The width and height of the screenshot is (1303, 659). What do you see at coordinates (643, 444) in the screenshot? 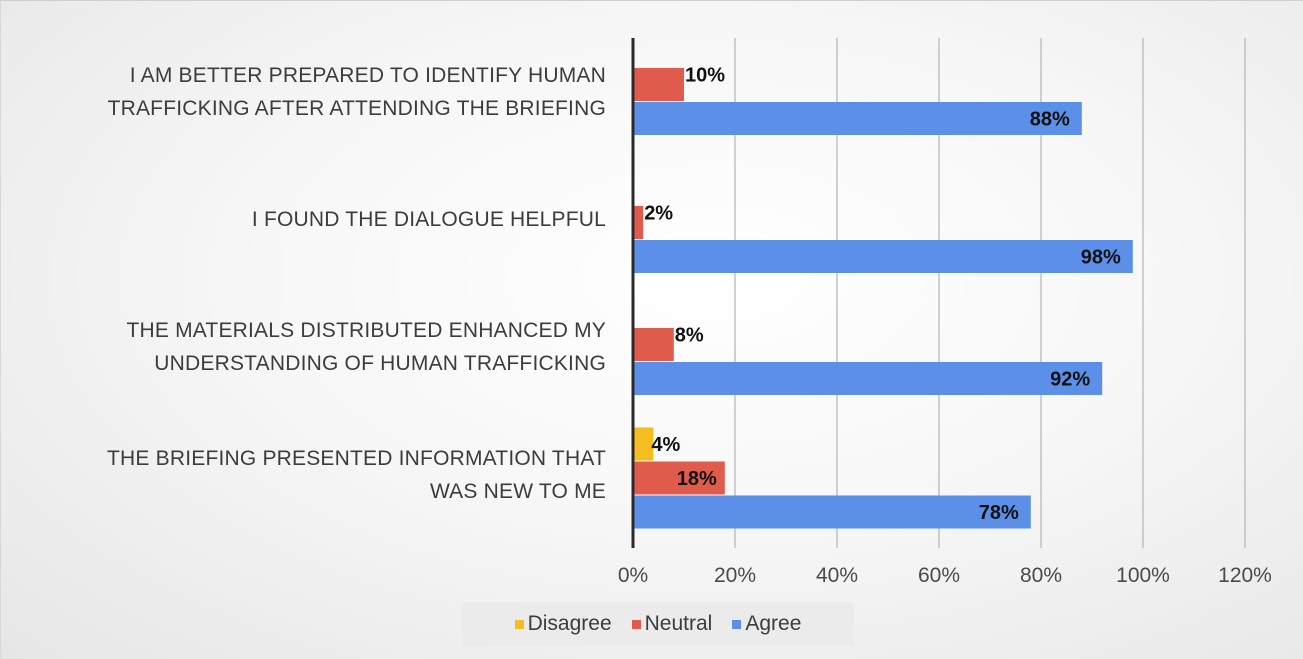
I see `bar-disagree` at bounding box center [643, 444].